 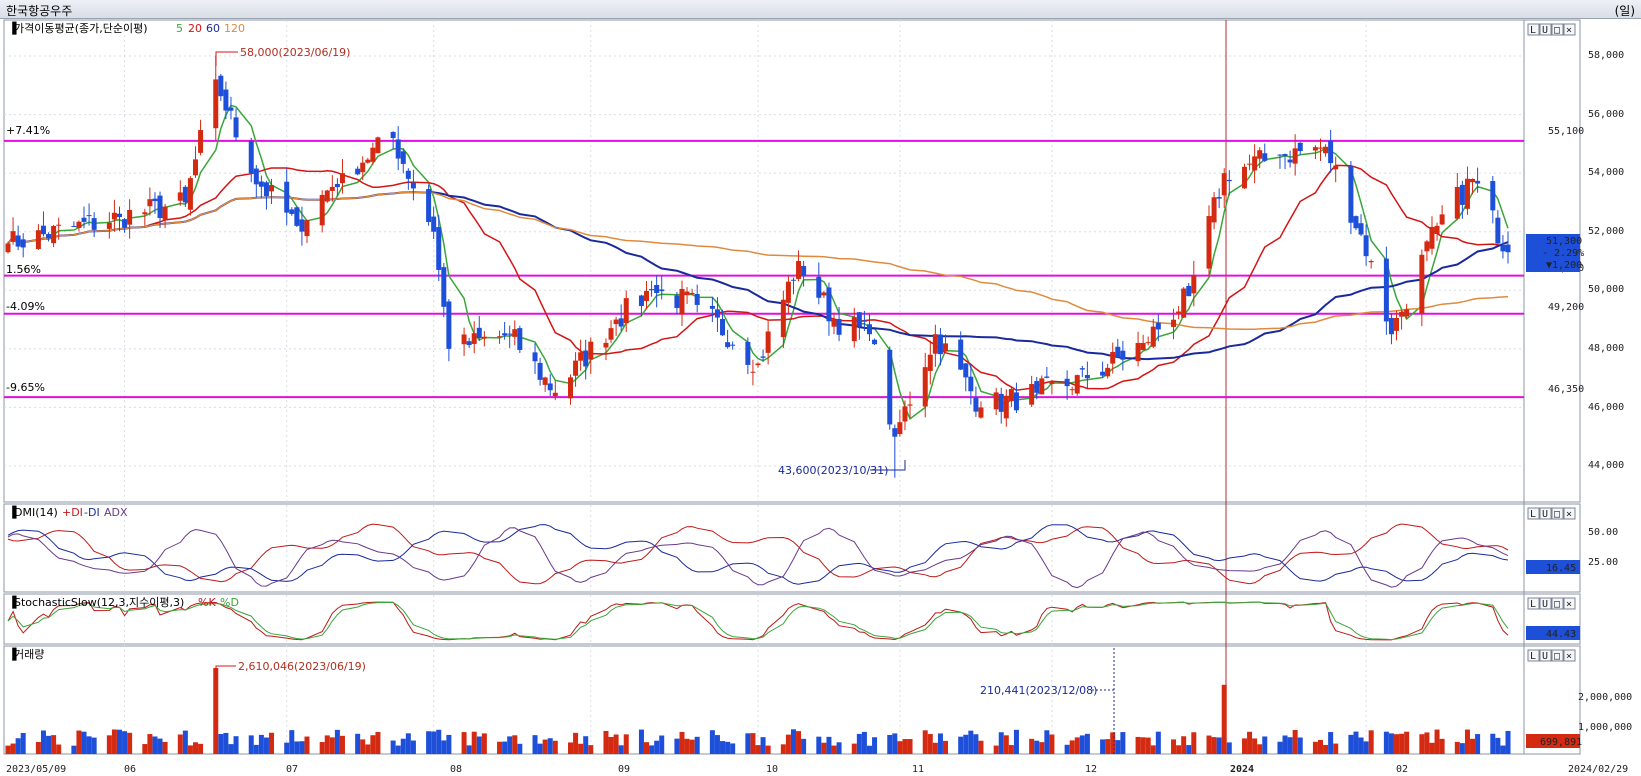 I want to click on volume-panel-title: 거래량, so click(x=29, y=654).